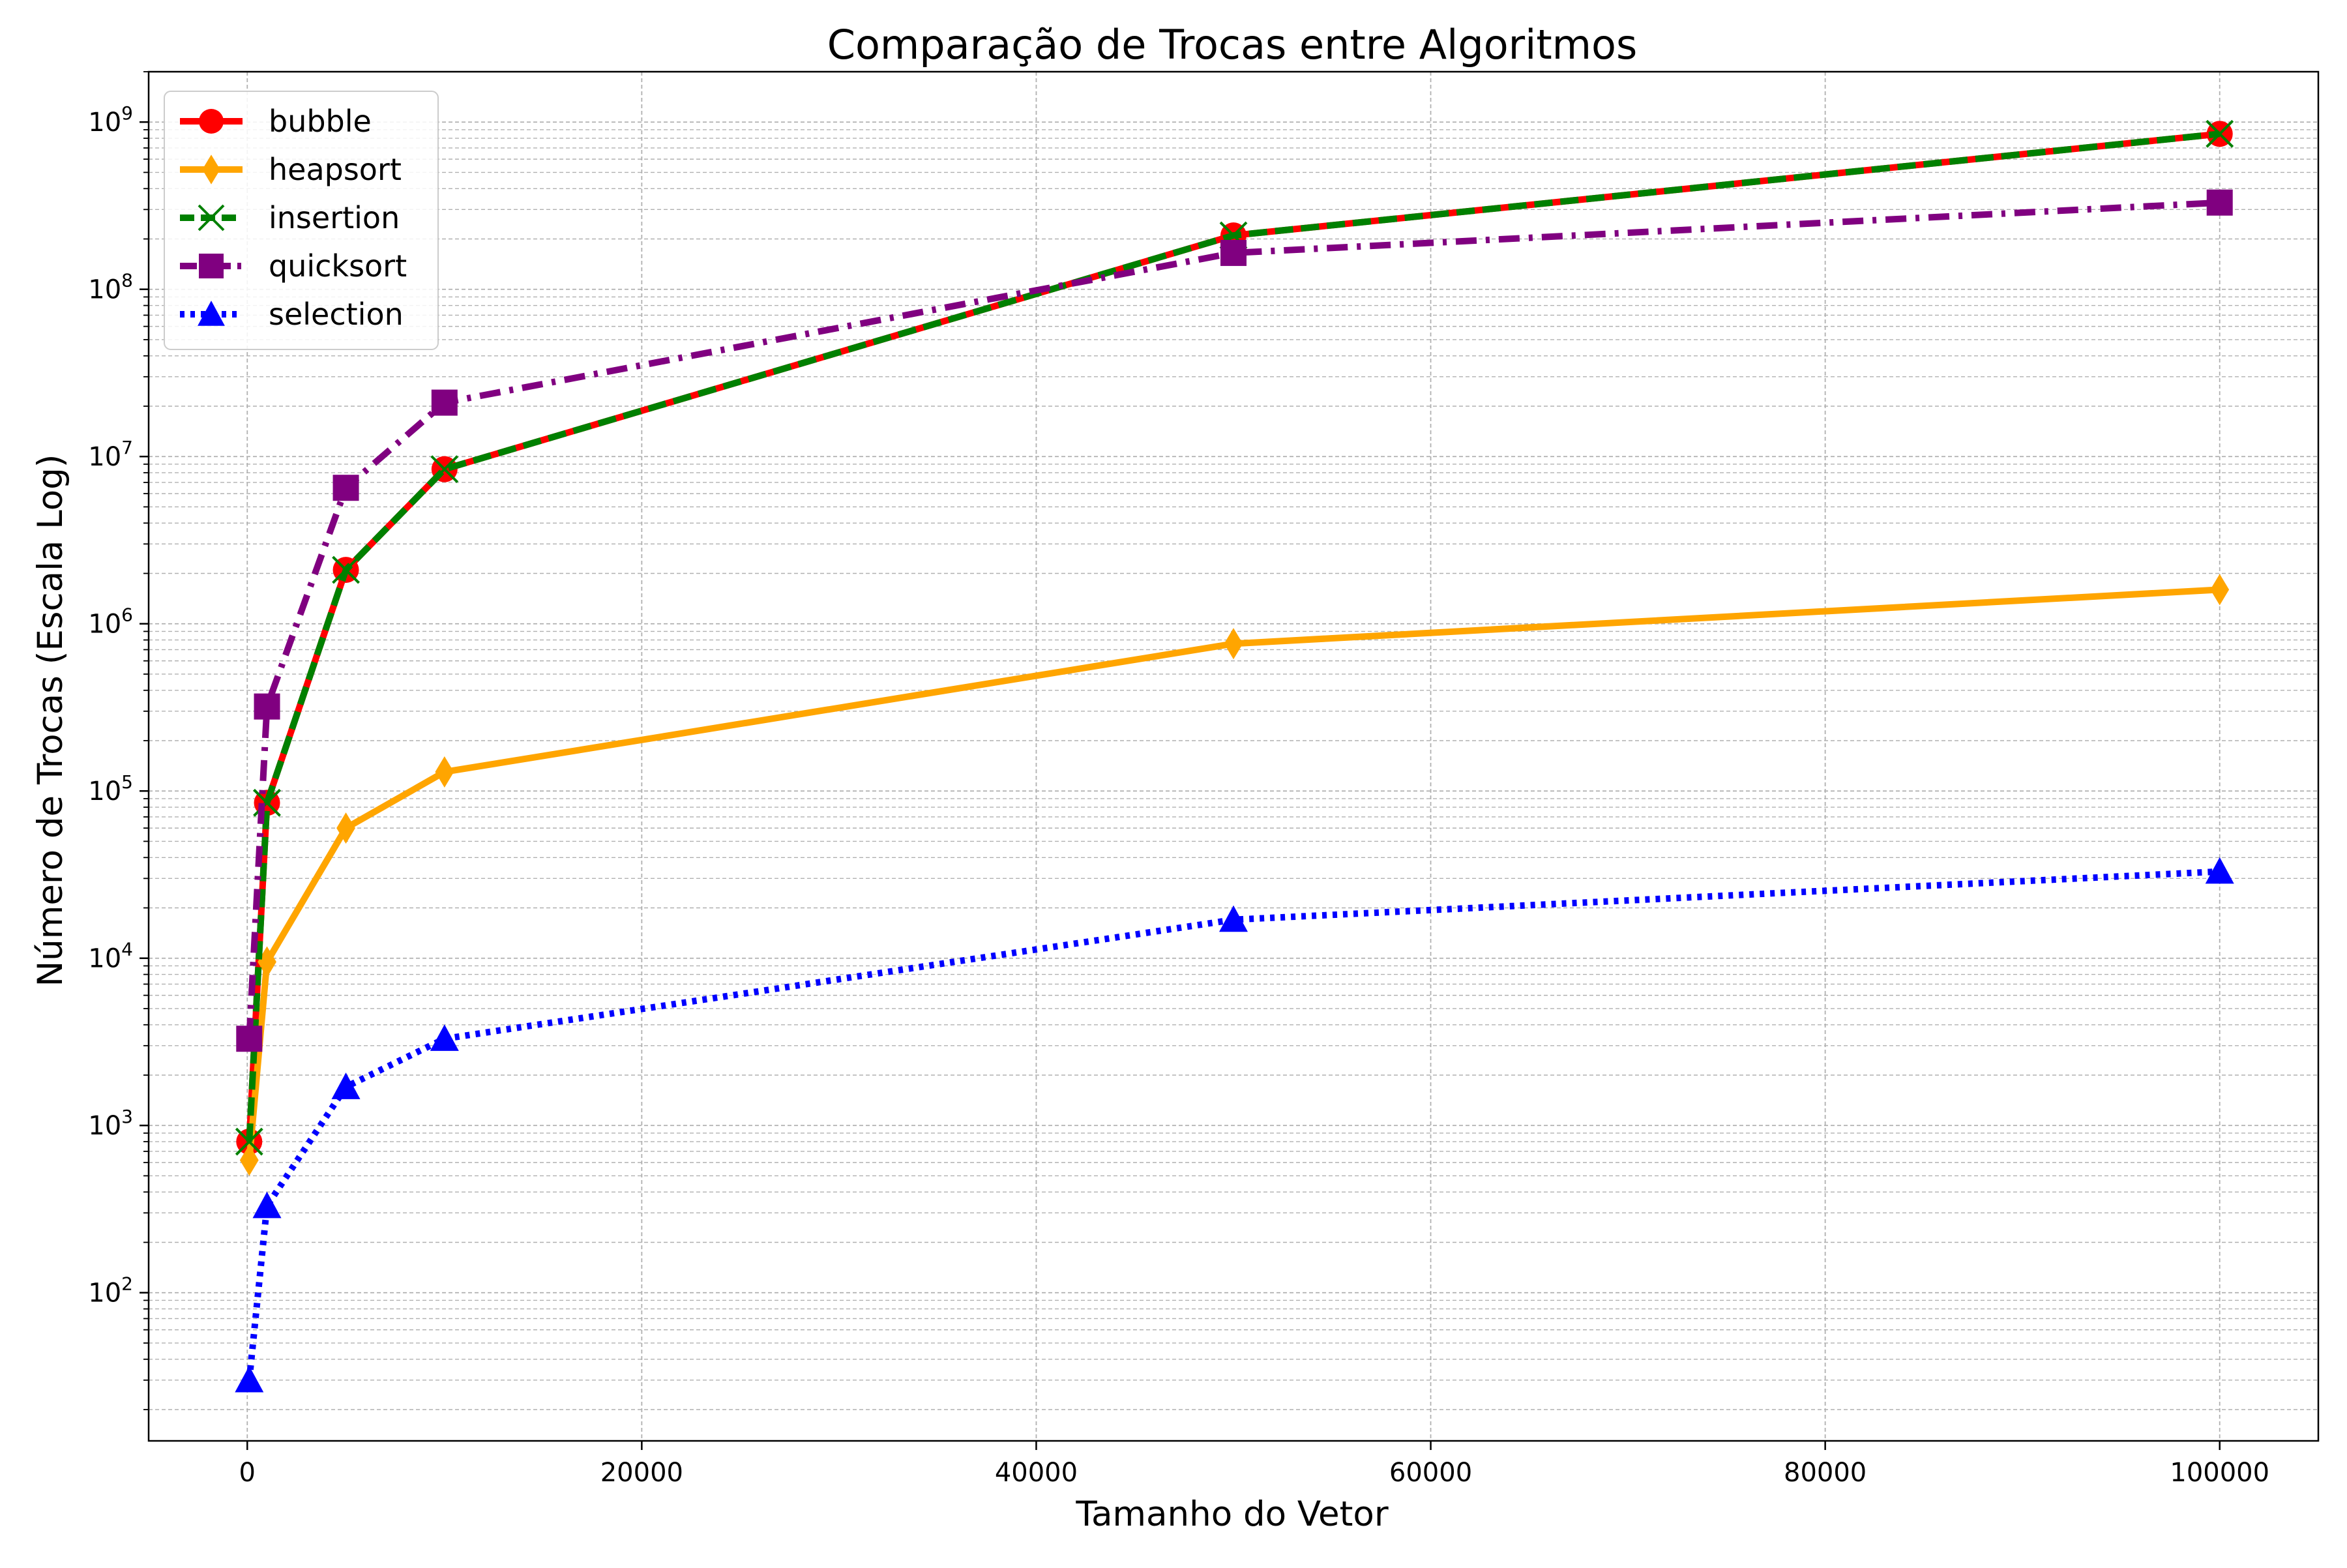 The image size is (2347, 1568). What do you see at coordinates (110, 1124) in the screenshot?
I see `y-tick-label: 10³` at bounding box center [110, 1124].